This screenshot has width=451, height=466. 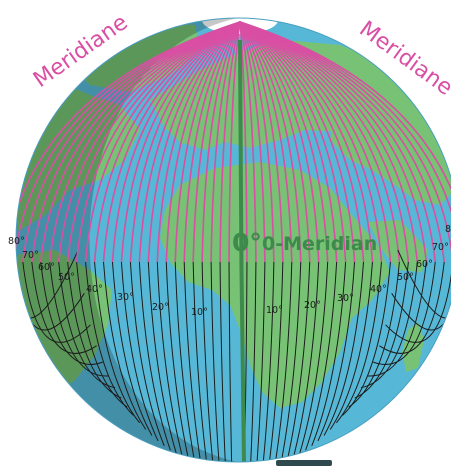 I want to click on prime-meridian-line, so click(x=242, y=250).